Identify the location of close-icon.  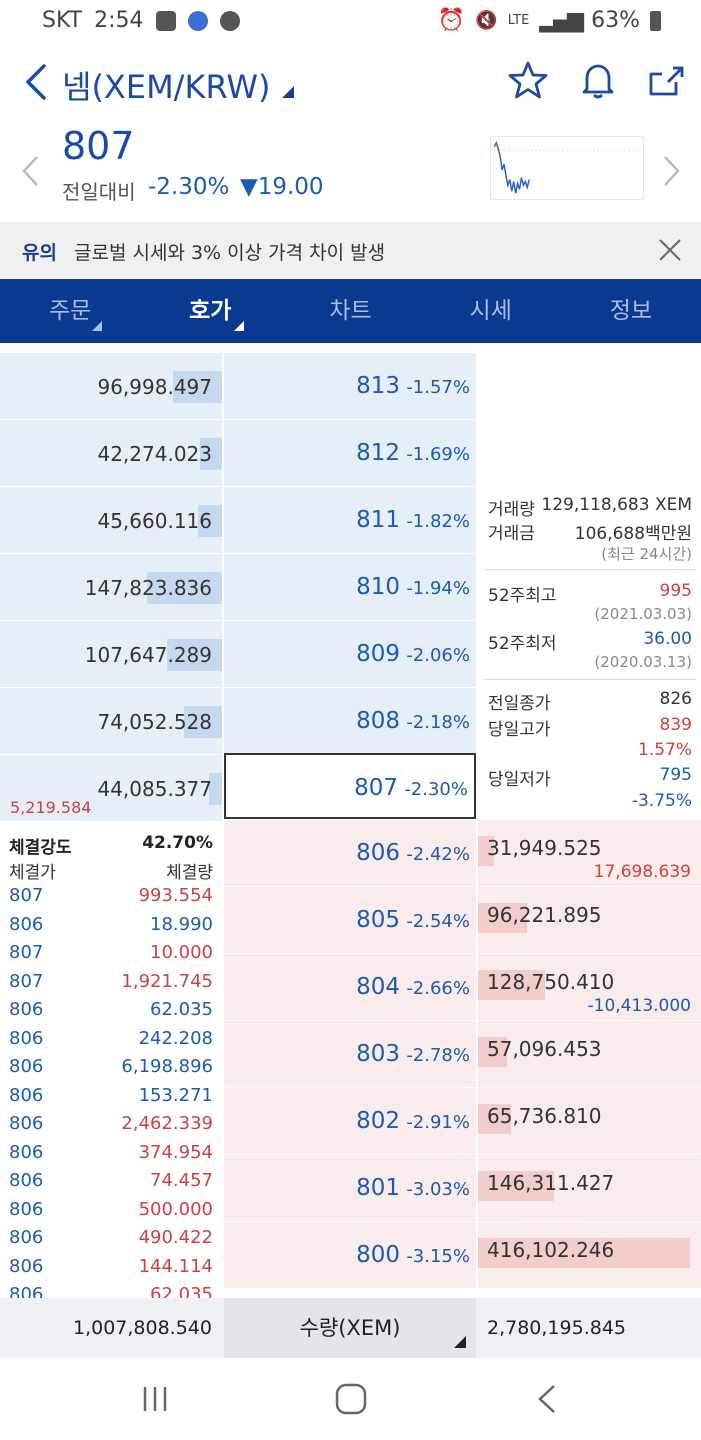
(670, 250).